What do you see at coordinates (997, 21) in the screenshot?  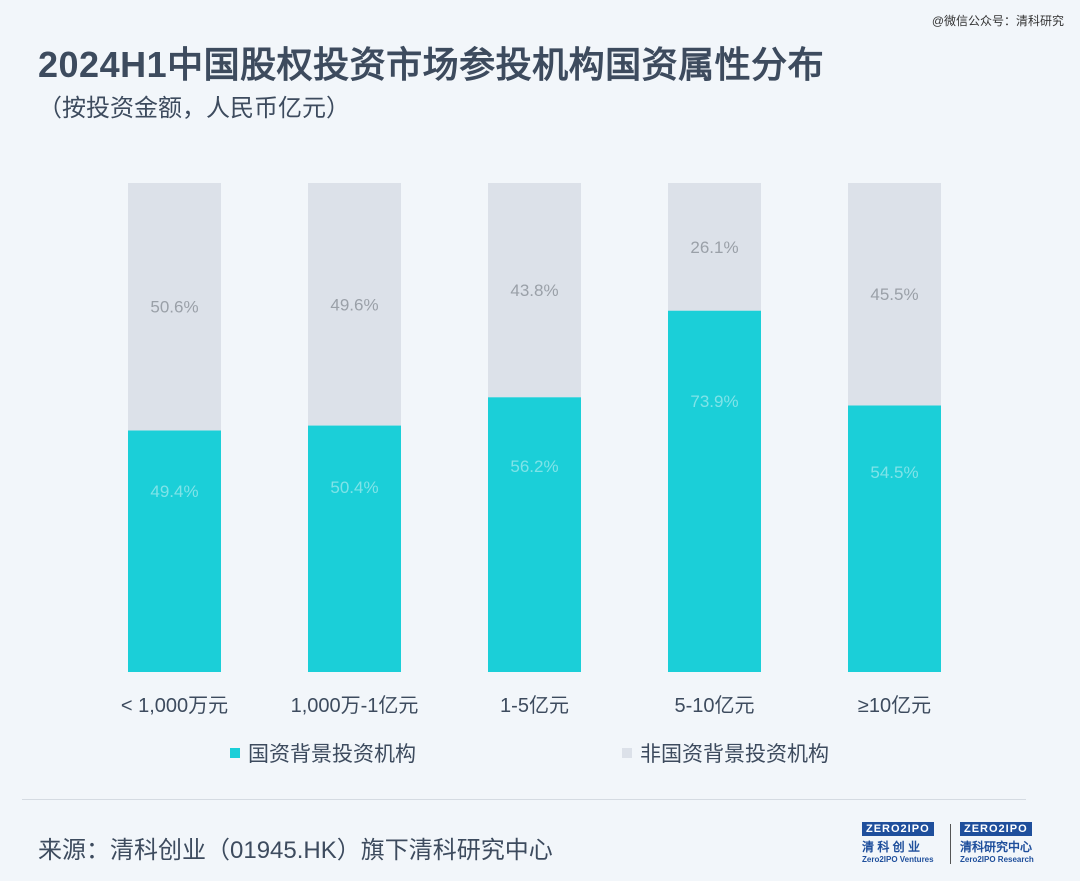 I see `watermark: @微信公众号：清科研究` at bounding box center [997, 21].